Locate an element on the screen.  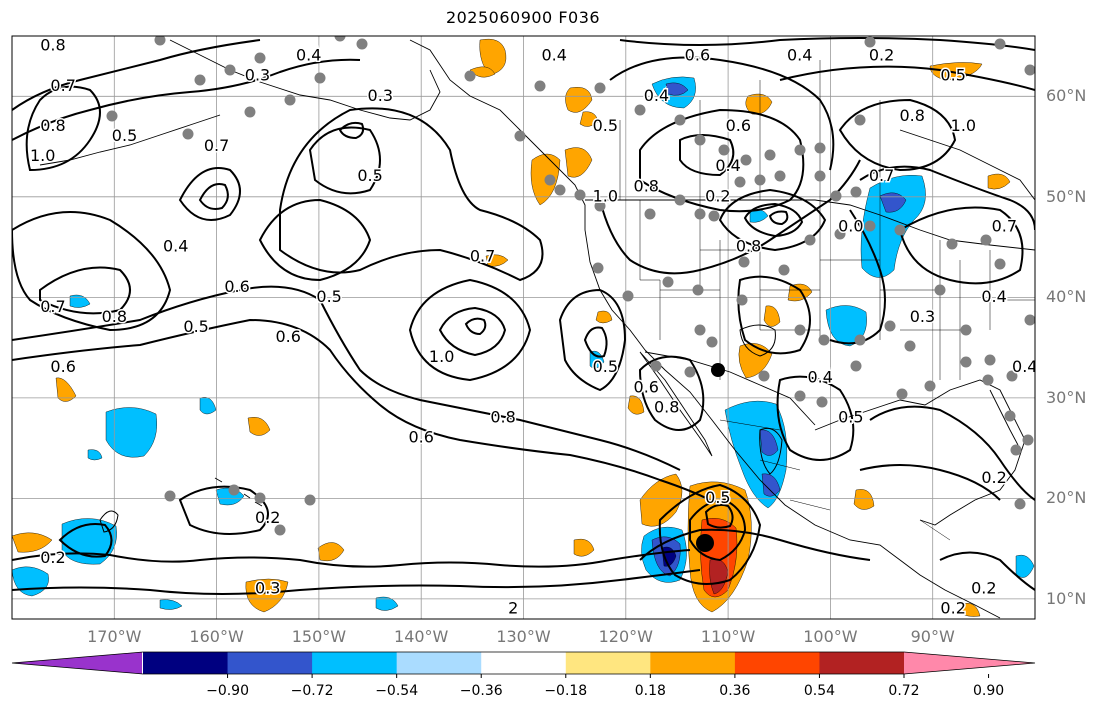
latitude-label: 60°N is located at coordinates (1066, 96).